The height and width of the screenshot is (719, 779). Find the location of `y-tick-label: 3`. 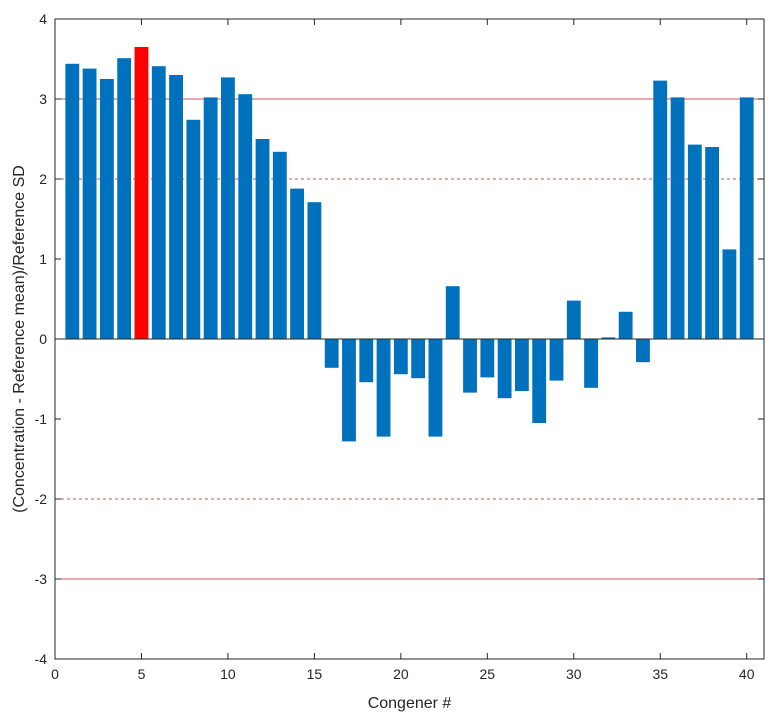

y-tick-label: 3 is located at coordinates (43, 99).